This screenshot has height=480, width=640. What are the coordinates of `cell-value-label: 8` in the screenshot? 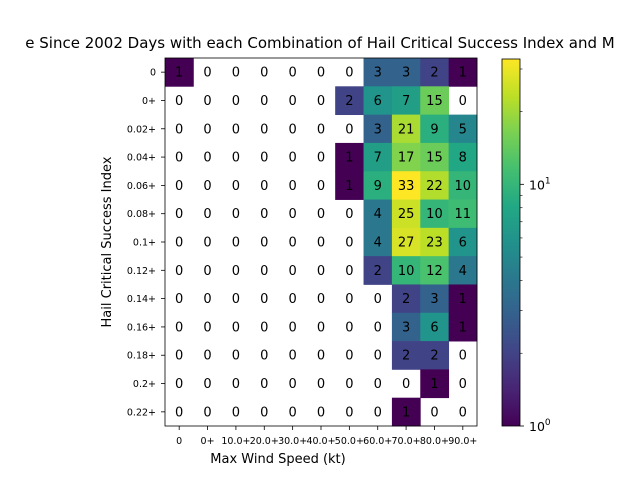 It's located at (463, 158).